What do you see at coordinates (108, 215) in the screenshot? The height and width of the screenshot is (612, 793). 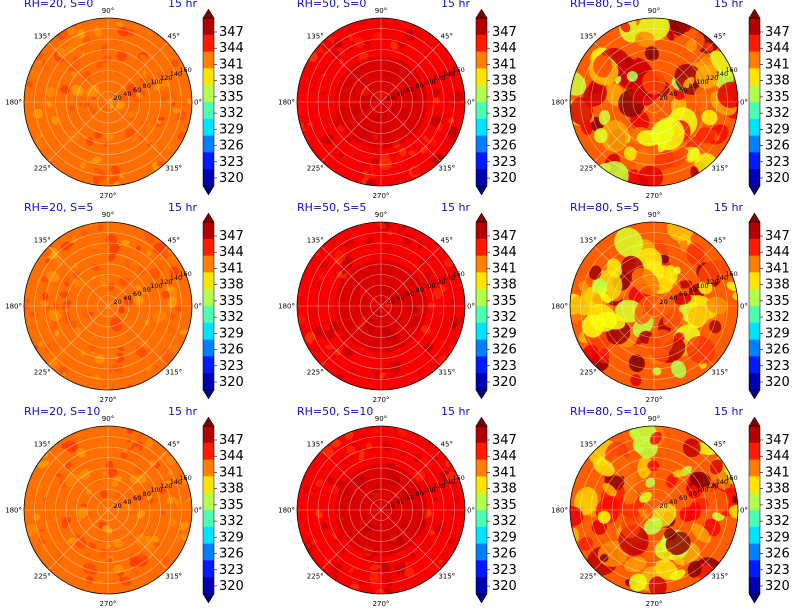 I see `angle-tick-label: 90°` at bounding box center [108, 215].